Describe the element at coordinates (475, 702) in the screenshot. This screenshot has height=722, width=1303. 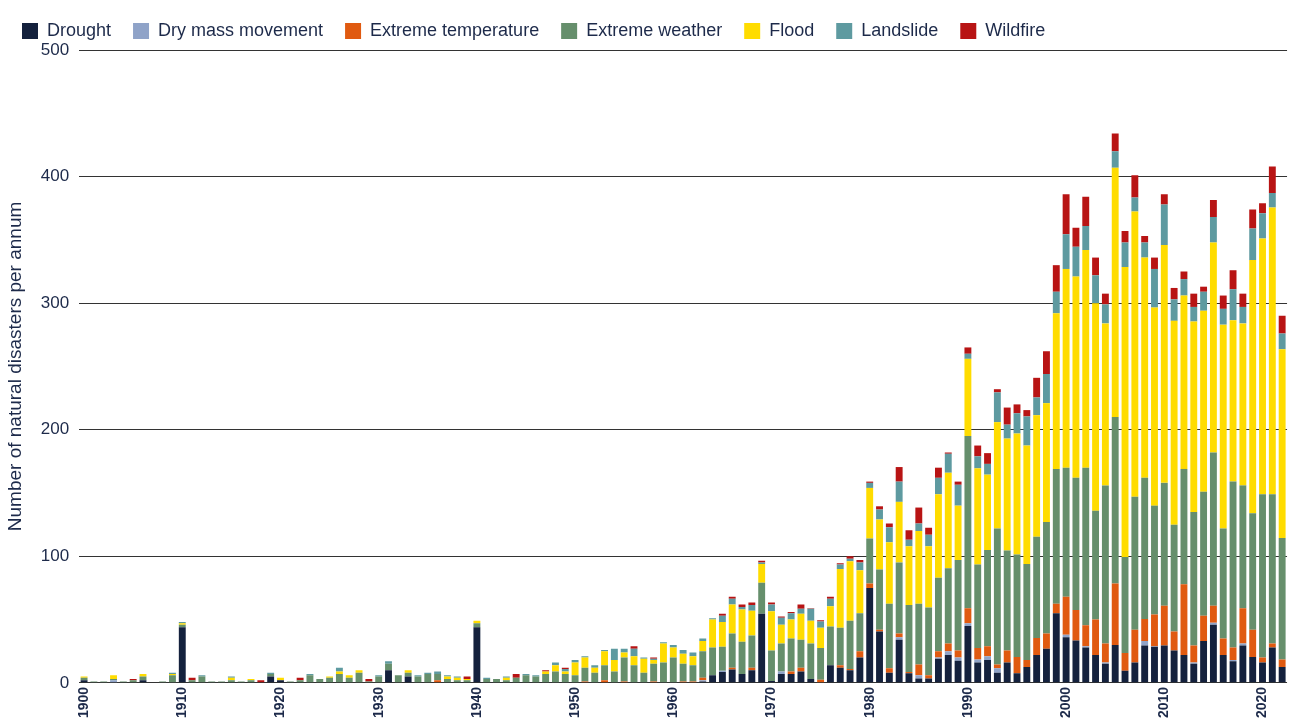
I see `x-tick-label: 1940` at that location.